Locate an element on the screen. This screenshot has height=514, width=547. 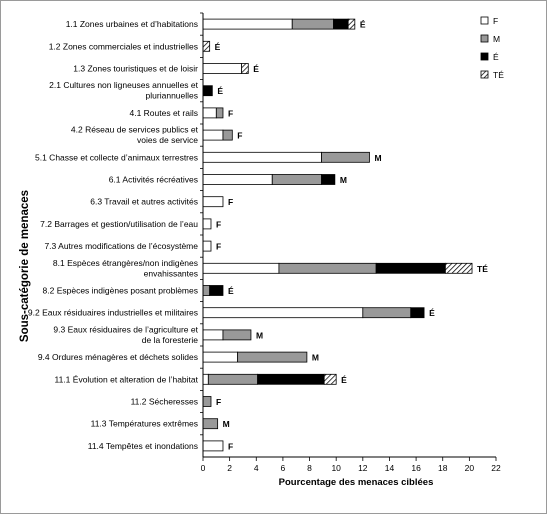
x-tick-label: 8 is located at coordinates (309, 468).